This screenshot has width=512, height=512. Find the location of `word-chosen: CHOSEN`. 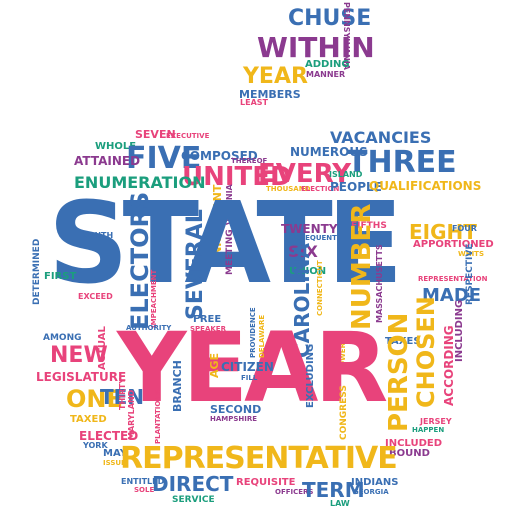

word-chosen: CHOSEN is located at coordinates (426, 352).